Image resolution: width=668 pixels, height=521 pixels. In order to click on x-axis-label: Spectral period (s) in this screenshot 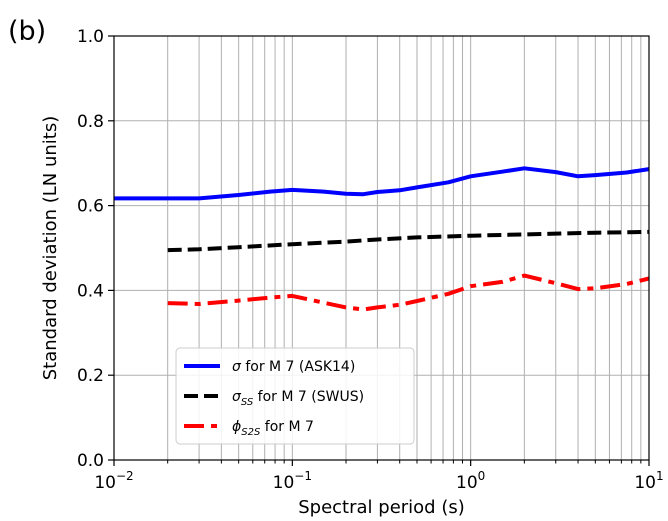, I will do `click(381, 507)`.